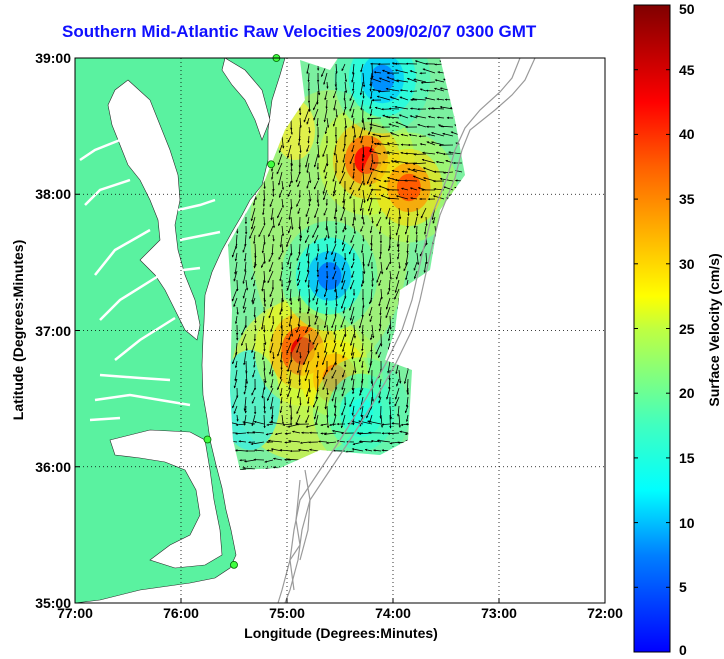  Describe the element at coordinates (652, 328) in the screenshot. I see `colorbar-ticks` at that location.